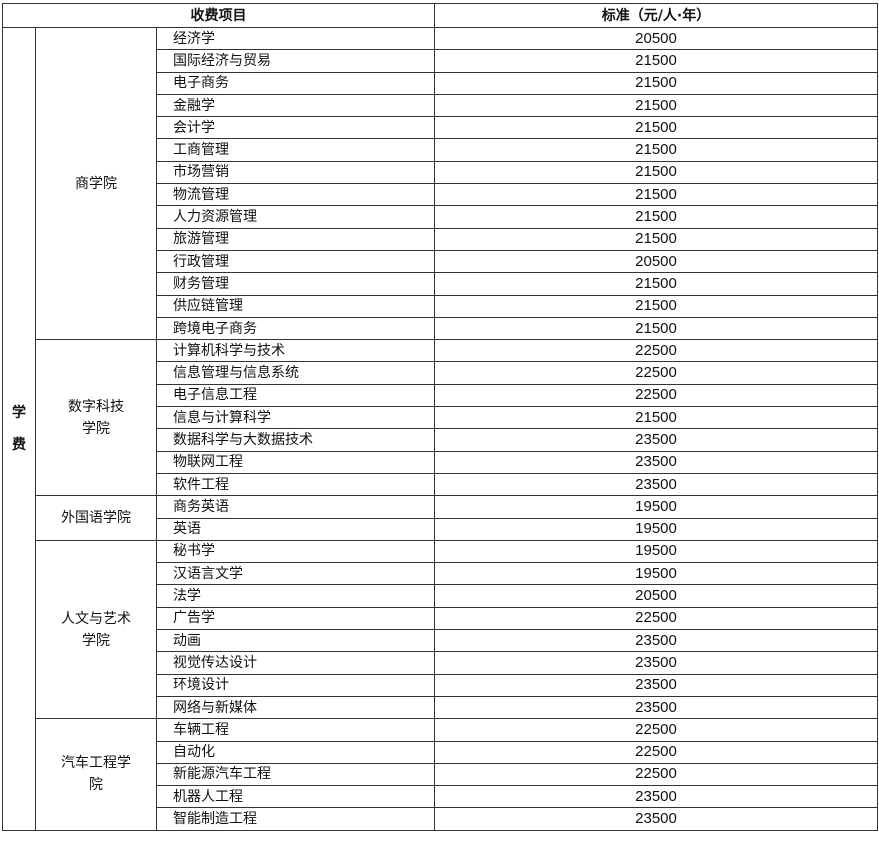 The height and width of the screenshot is (851, 879). I want to click on table-row: 机器人工程 23500, so click(440, 797).